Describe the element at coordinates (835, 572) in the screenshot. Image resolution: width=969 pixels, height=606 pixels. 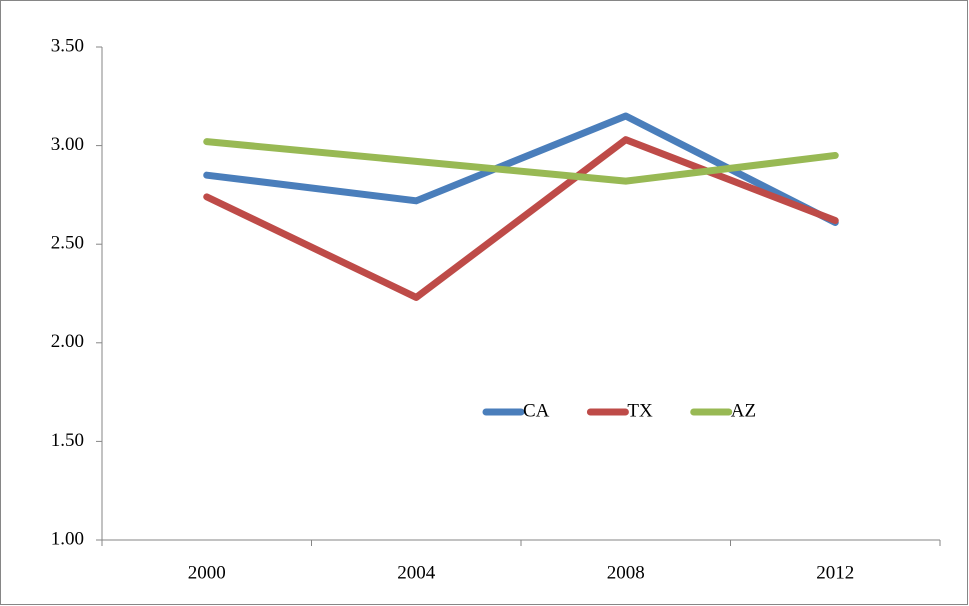
I see `x-tick-label: 2012` at that location.